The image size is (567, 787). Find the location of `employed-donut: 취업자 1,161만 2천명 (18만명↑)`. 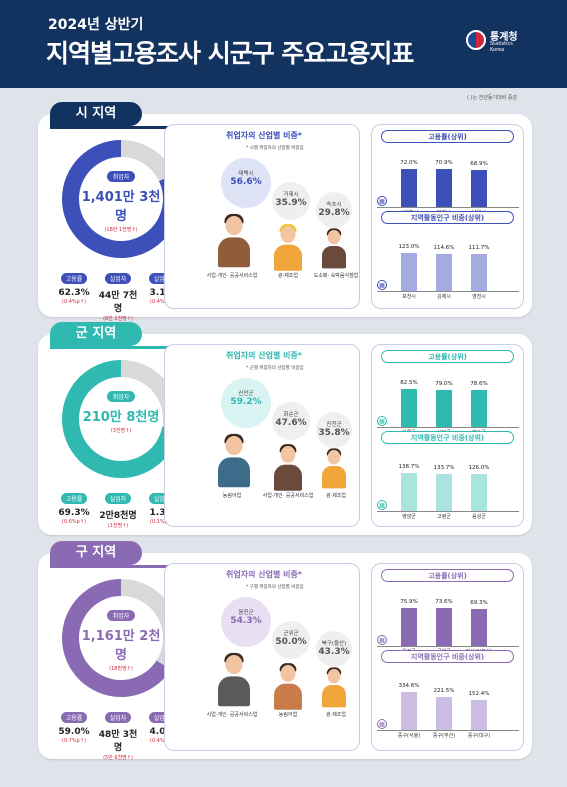

employed-donut: 취업자 1,161만 2천명 (18만명↑) is located at coordinates (121, 638).